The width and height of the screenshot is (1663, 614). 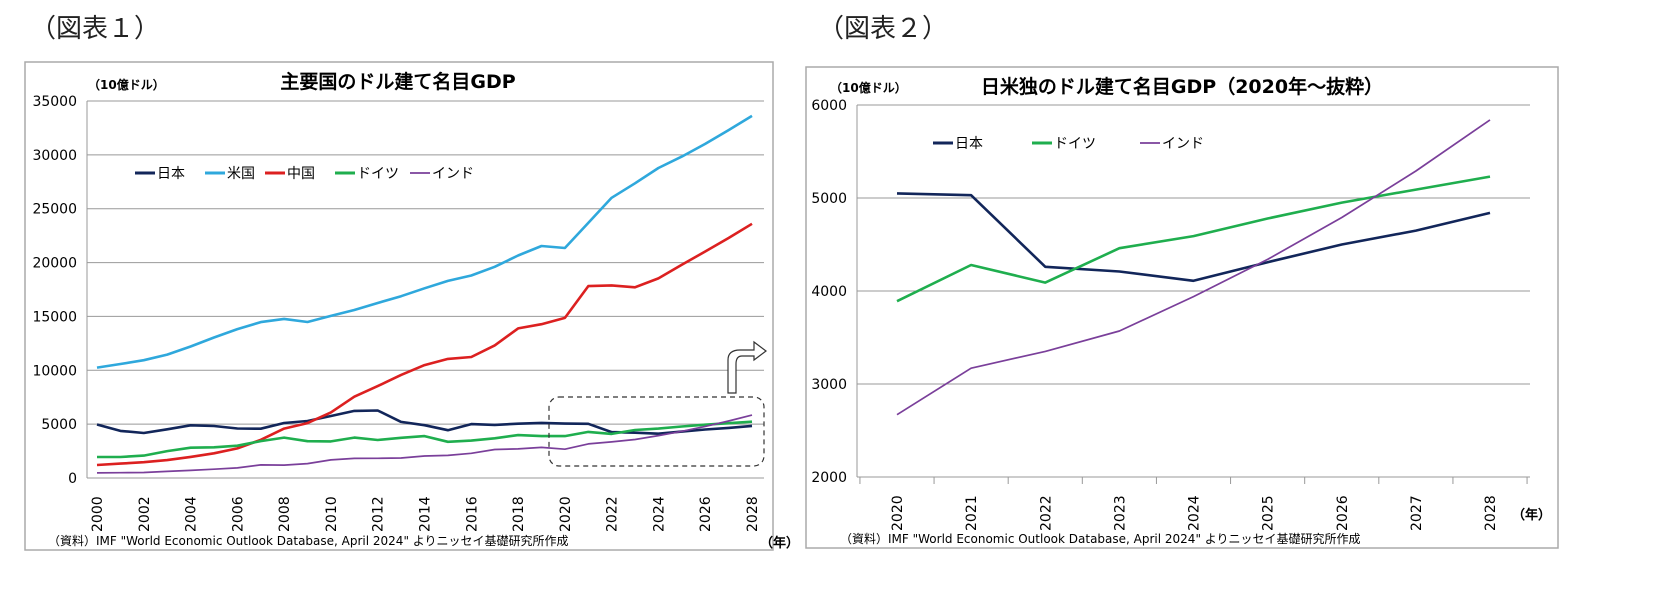 I want to click on x-tick-label: 2012, so click(x=379, y=514).